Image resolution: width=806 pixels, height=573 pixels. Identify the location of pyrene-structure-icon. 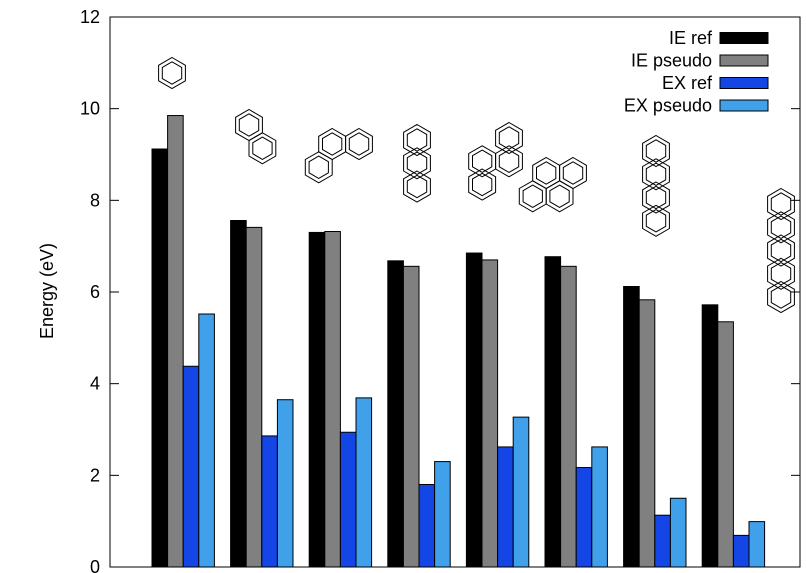
(552, 184).